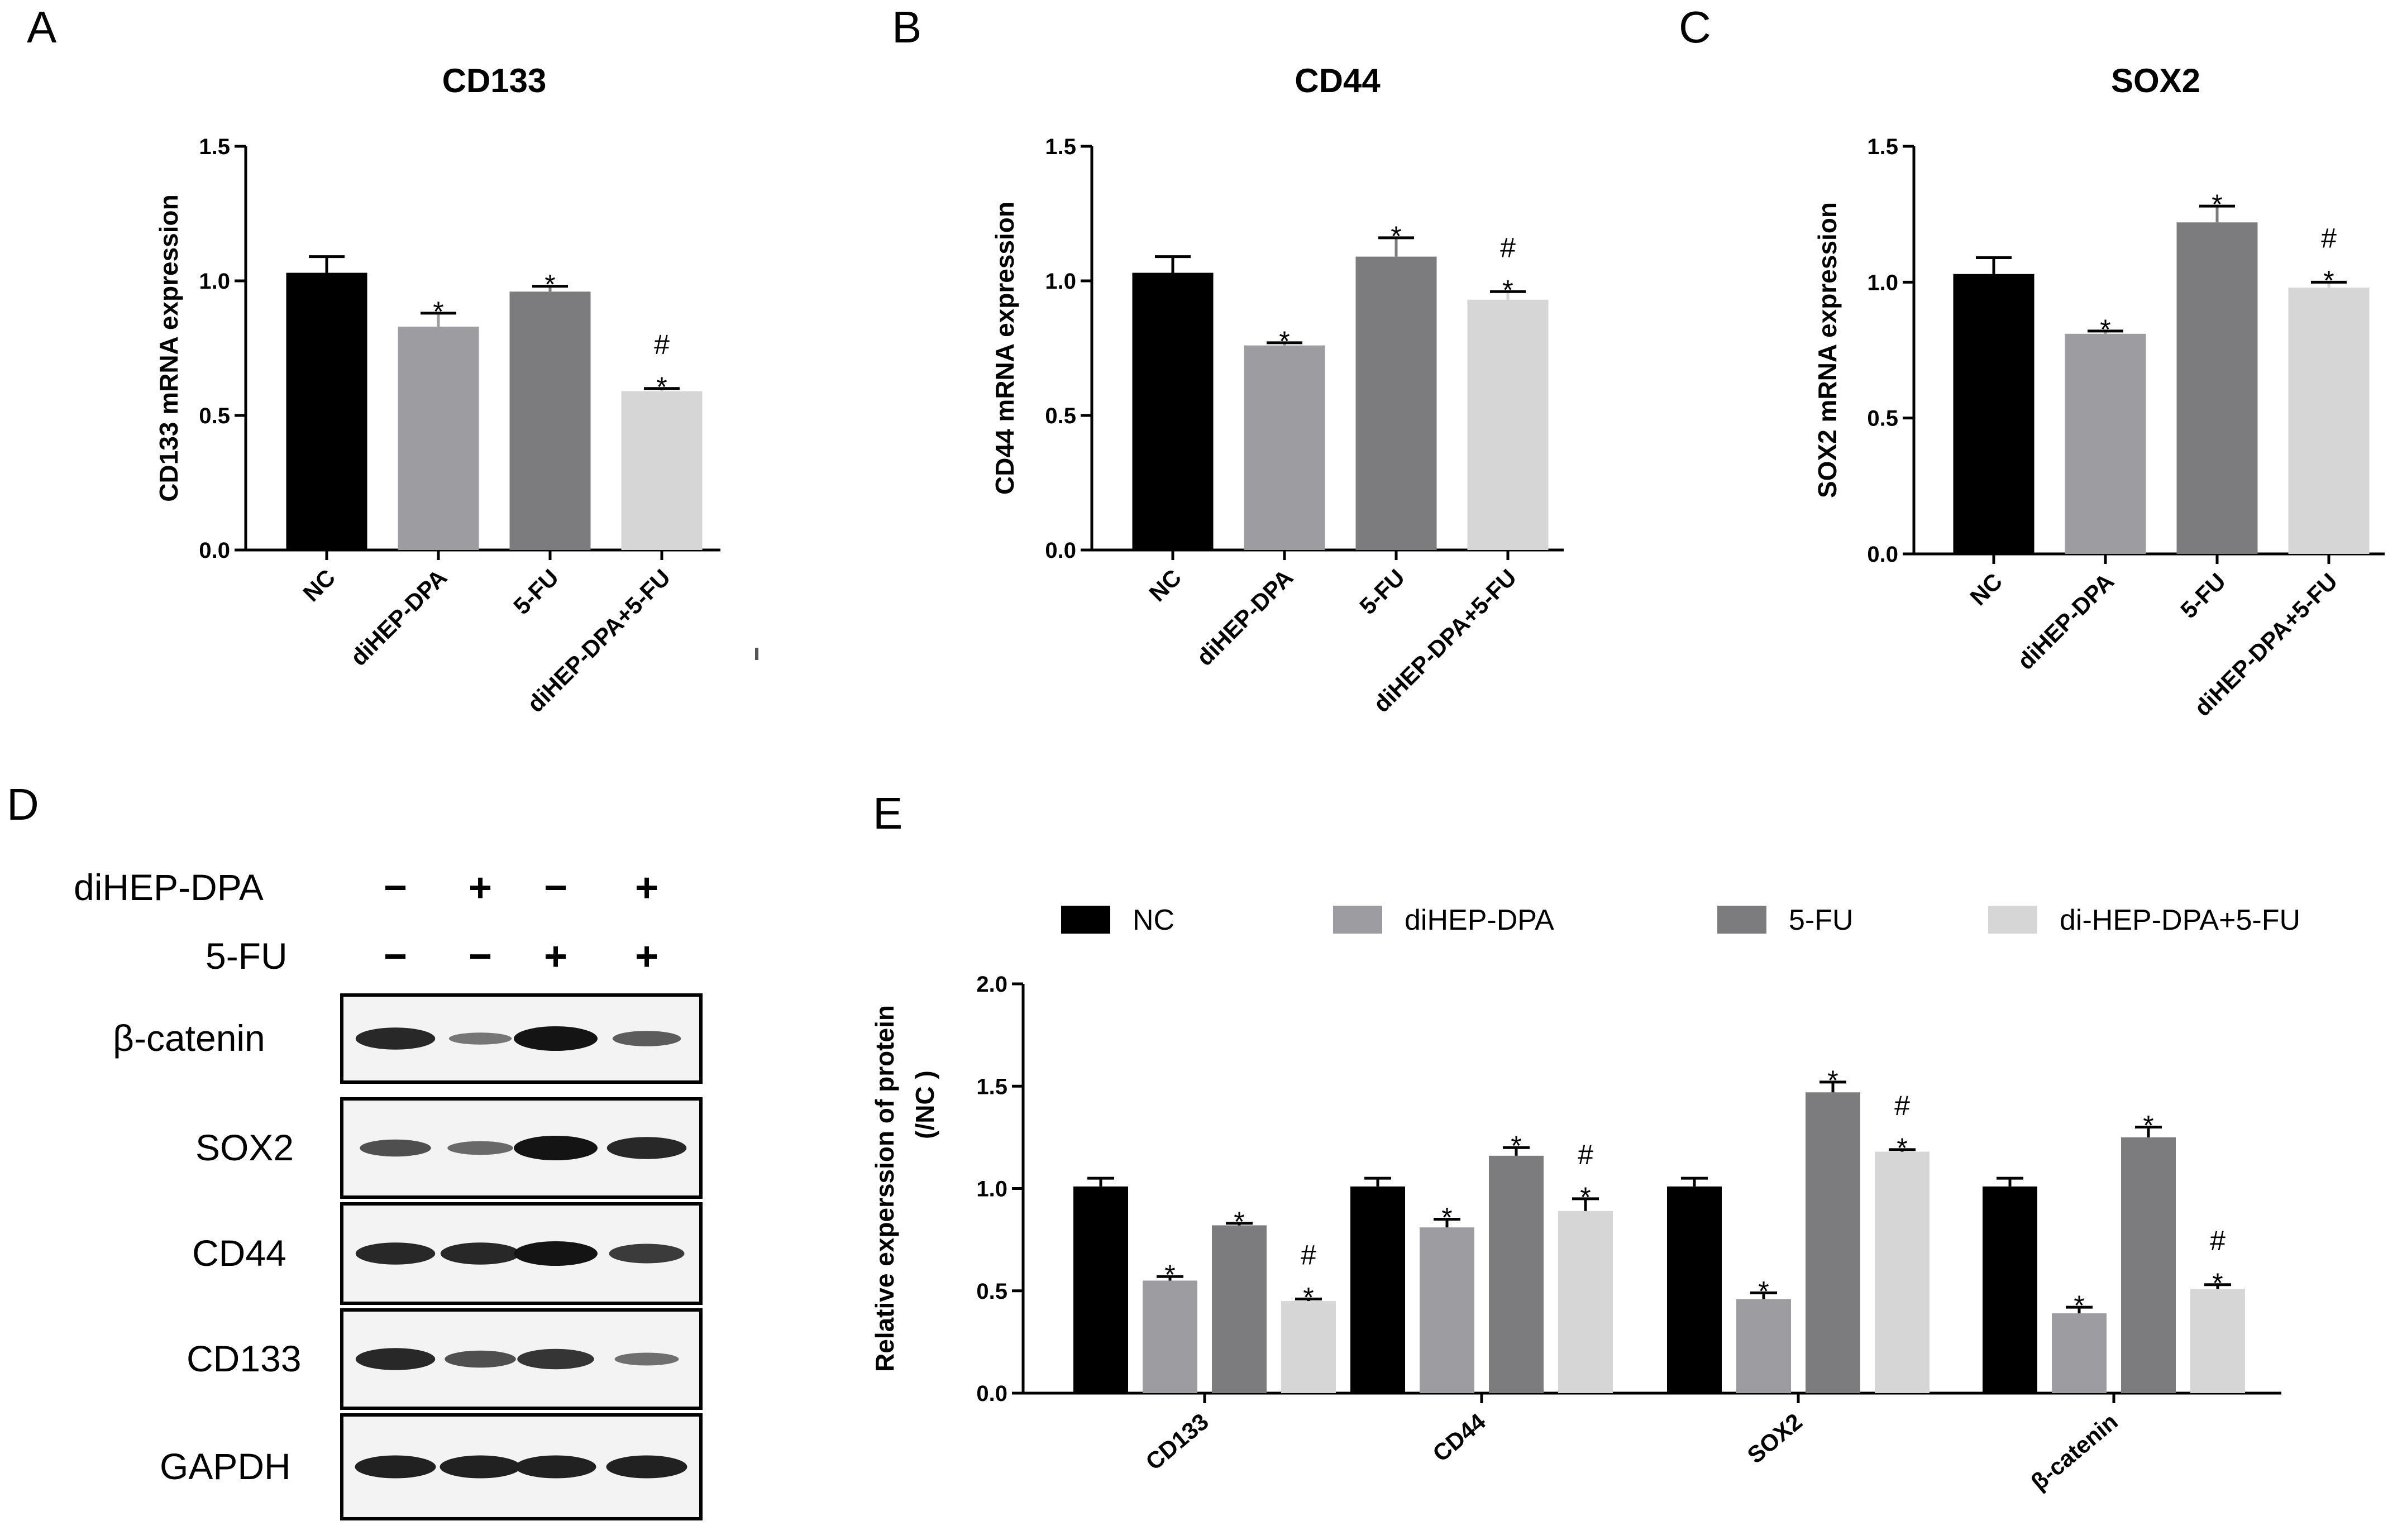 Image resolution: width=2407 pixels, height=1540 pixels. Describe the element at coordinates (1902, 1148) in the screenshot. I see `chart-protein-sig-sox2-di-hep-dpa-5-fu-star: *` at that location.